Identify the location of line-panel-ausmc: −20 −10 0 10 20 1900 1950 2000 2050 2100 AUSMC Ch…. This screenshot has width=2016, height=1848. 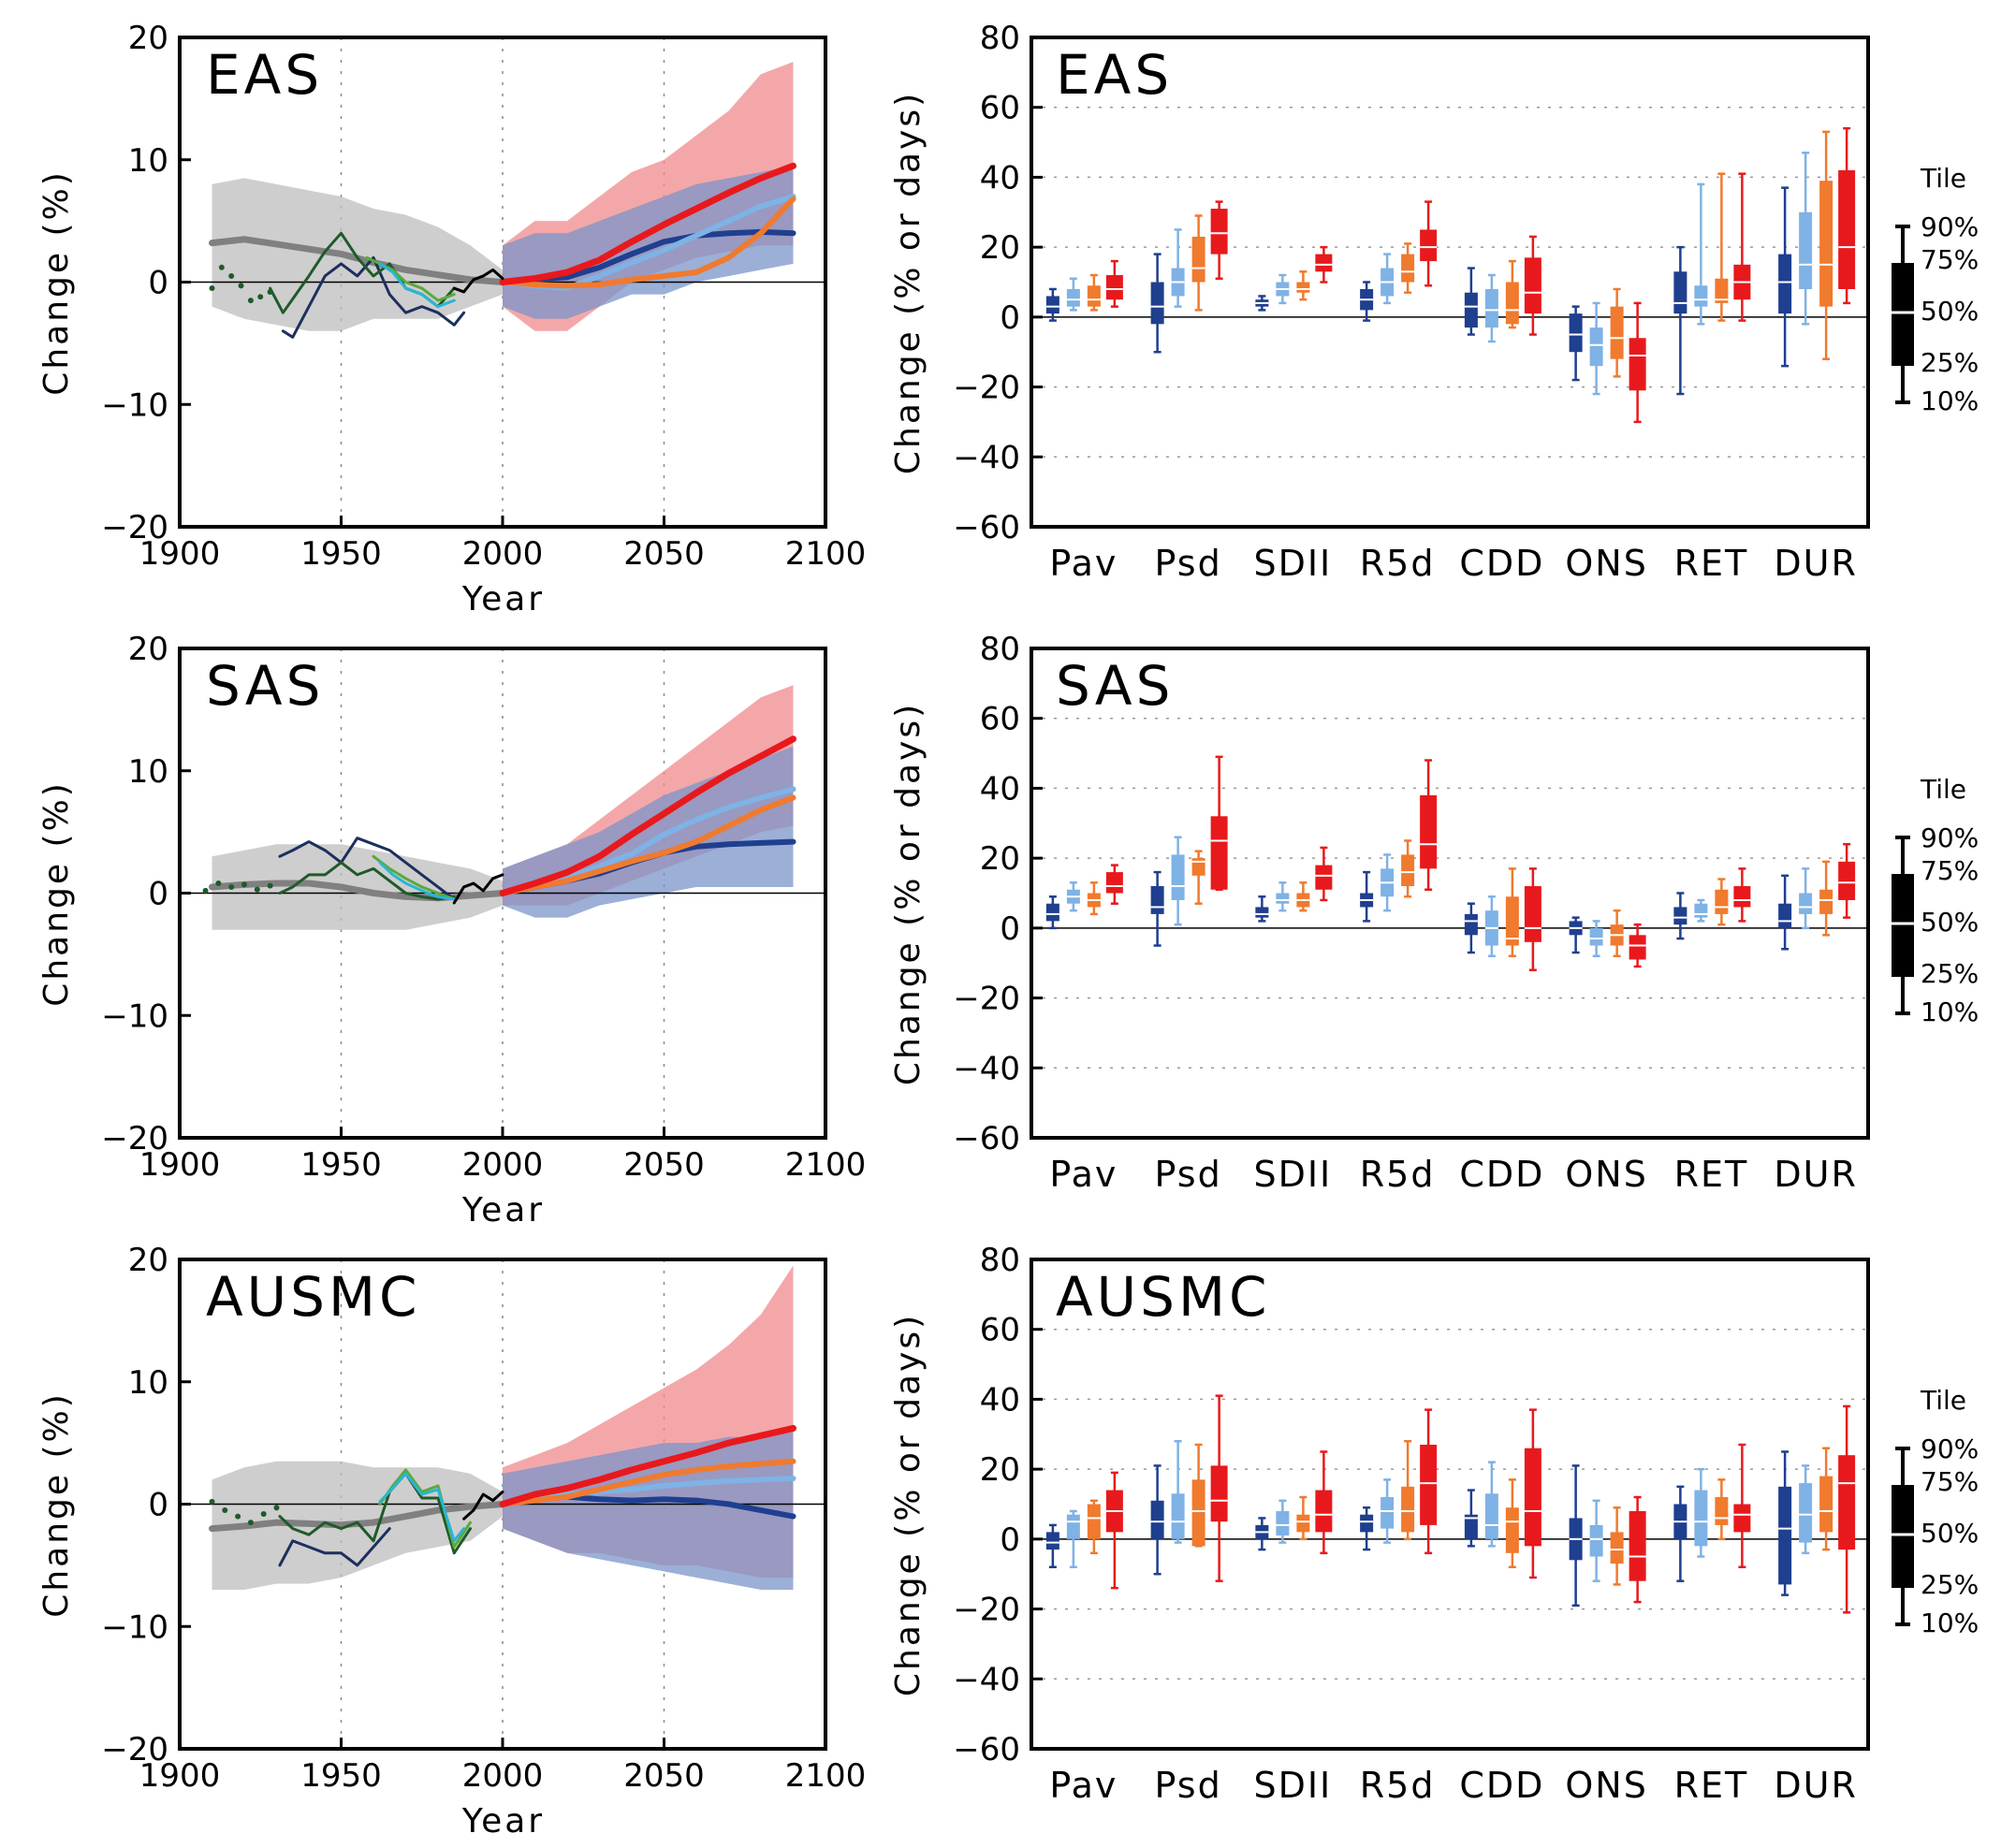
(451, 1541).